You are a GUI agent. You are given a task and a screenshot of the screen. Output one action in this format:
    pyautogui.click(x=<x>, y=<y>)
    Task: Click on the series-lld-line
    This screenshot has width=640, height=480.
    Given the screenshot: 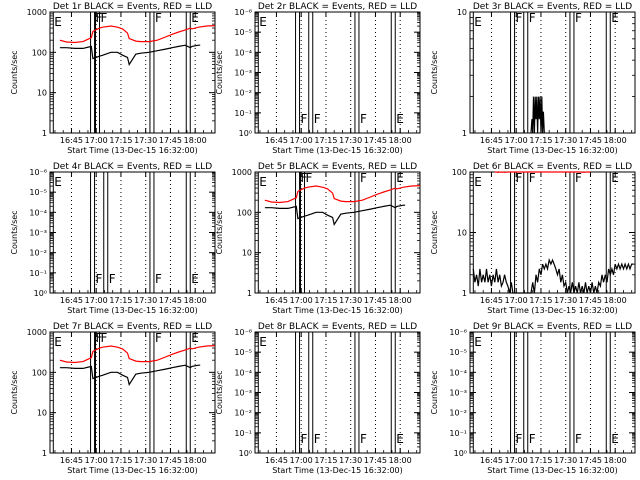 What is the action you would take?
    pyautogui.click(x=342, y=194)
    